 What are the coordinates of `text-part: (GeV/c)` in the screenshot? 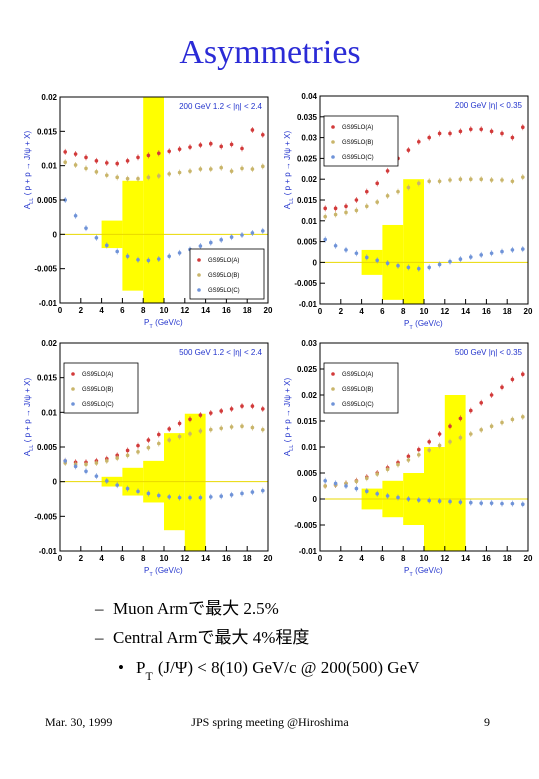 It's located at (429, 323).